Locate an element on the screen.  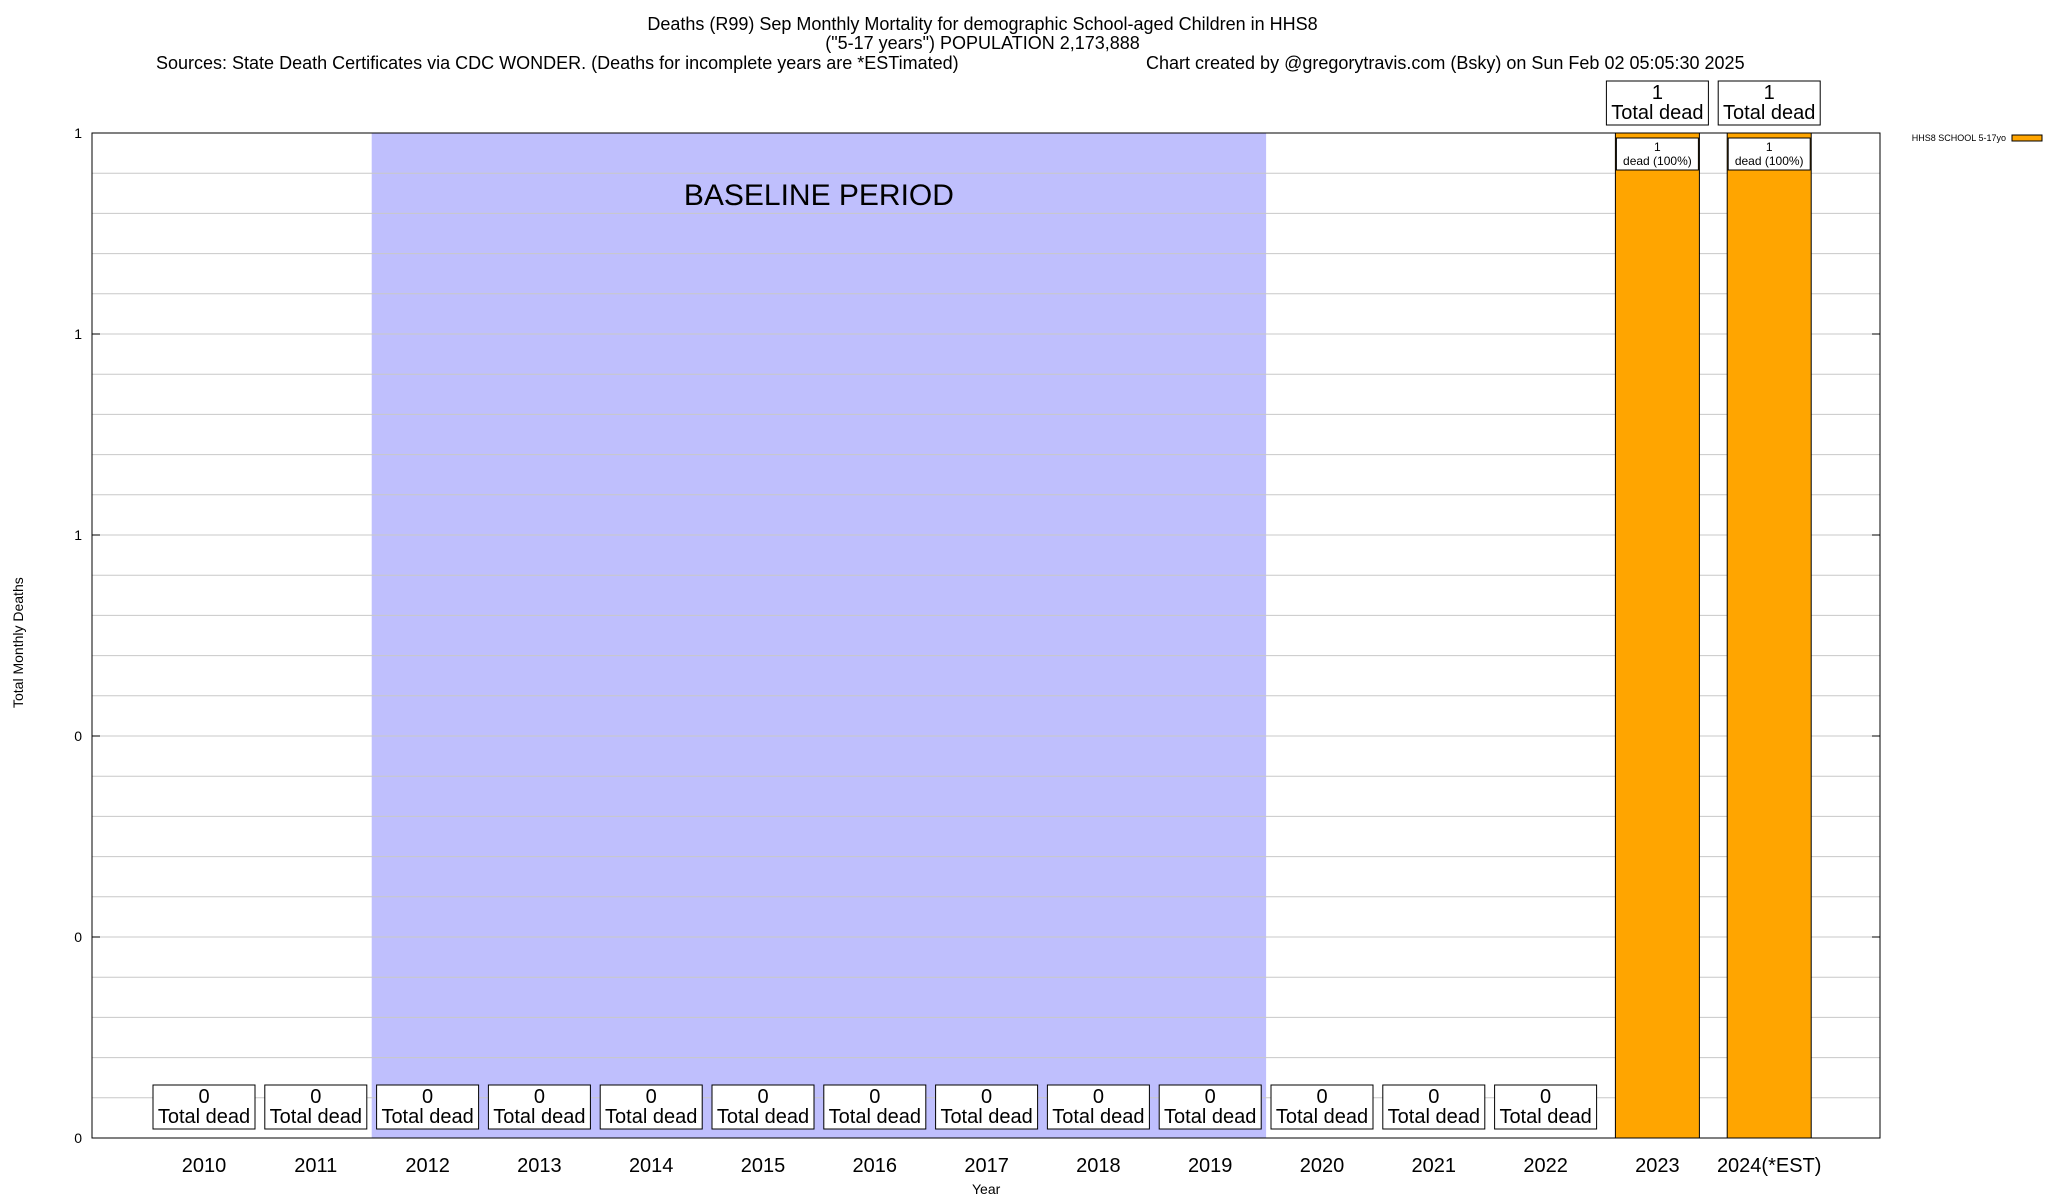
x-tick-label: 2012 is located at coordinates (427, 1166).